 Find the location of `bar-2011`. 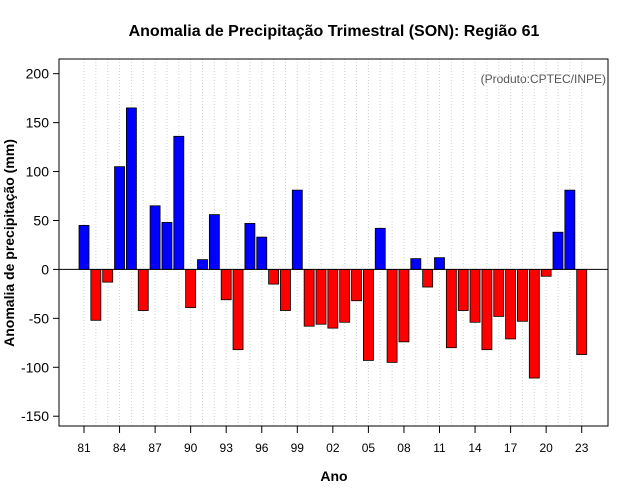

bar-2011 is located at coordinates (439, 263).